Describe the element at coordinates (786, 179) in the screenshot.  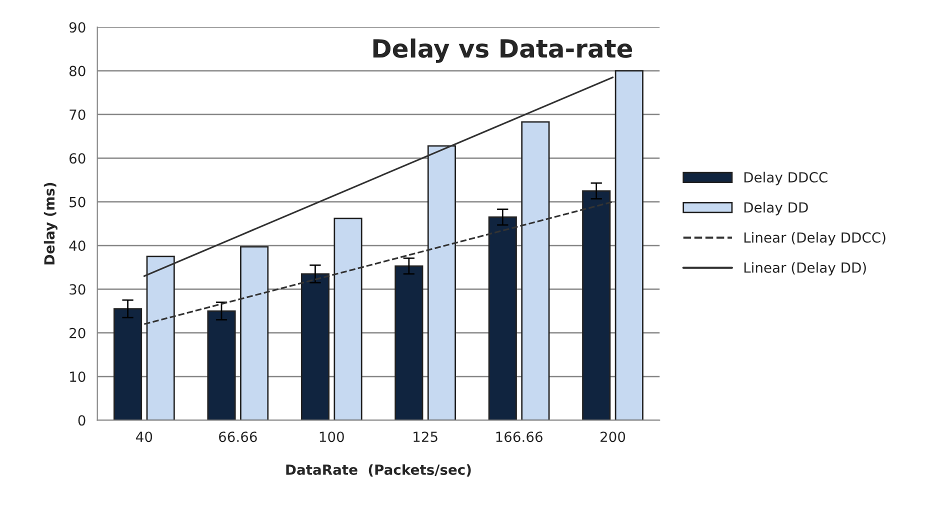
I see `legend-label: Delay DDCC` at that location.